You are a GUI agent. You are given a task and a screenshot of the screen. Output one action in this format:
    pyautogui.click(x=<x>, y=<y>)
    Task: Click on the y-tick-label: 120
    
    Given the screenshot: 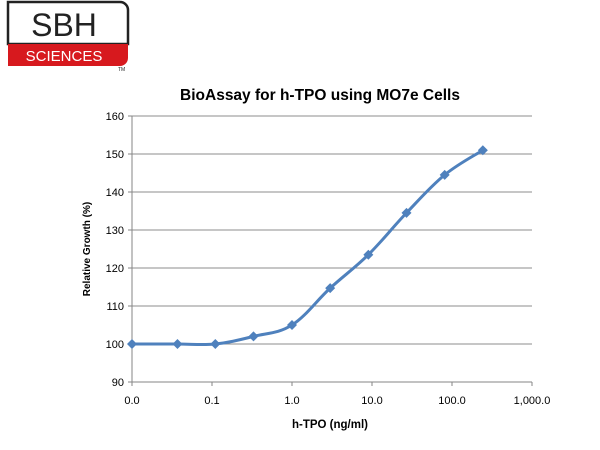 What is the action you would take?
    pyautogui.click(x=115, y=269)
    